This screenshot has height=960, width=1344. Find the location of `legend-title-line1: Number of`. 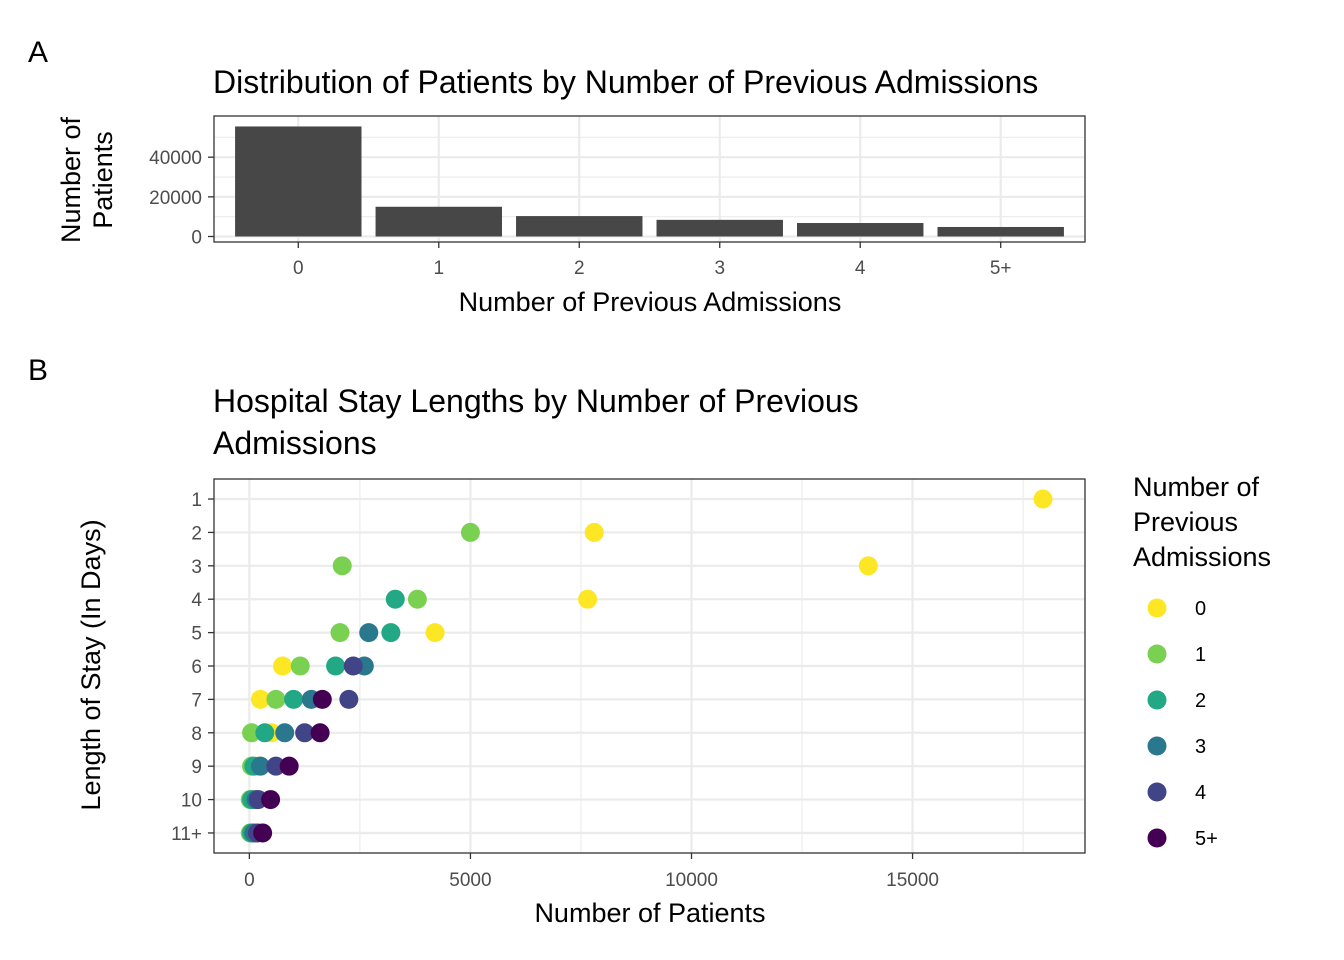

legend-title-line1: Number of is located at coordinates (1196, 487).